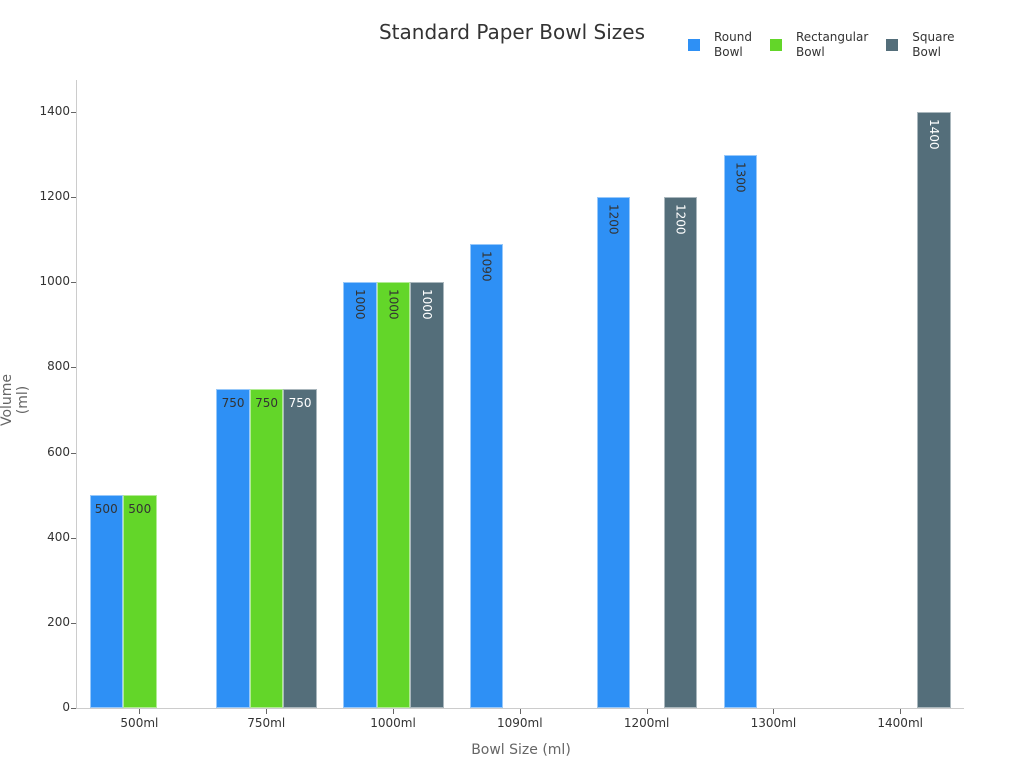 The image size is (1024, 768). I want to click on chart-title: Standard Paper Bowl Sizes, so click(512, 32).